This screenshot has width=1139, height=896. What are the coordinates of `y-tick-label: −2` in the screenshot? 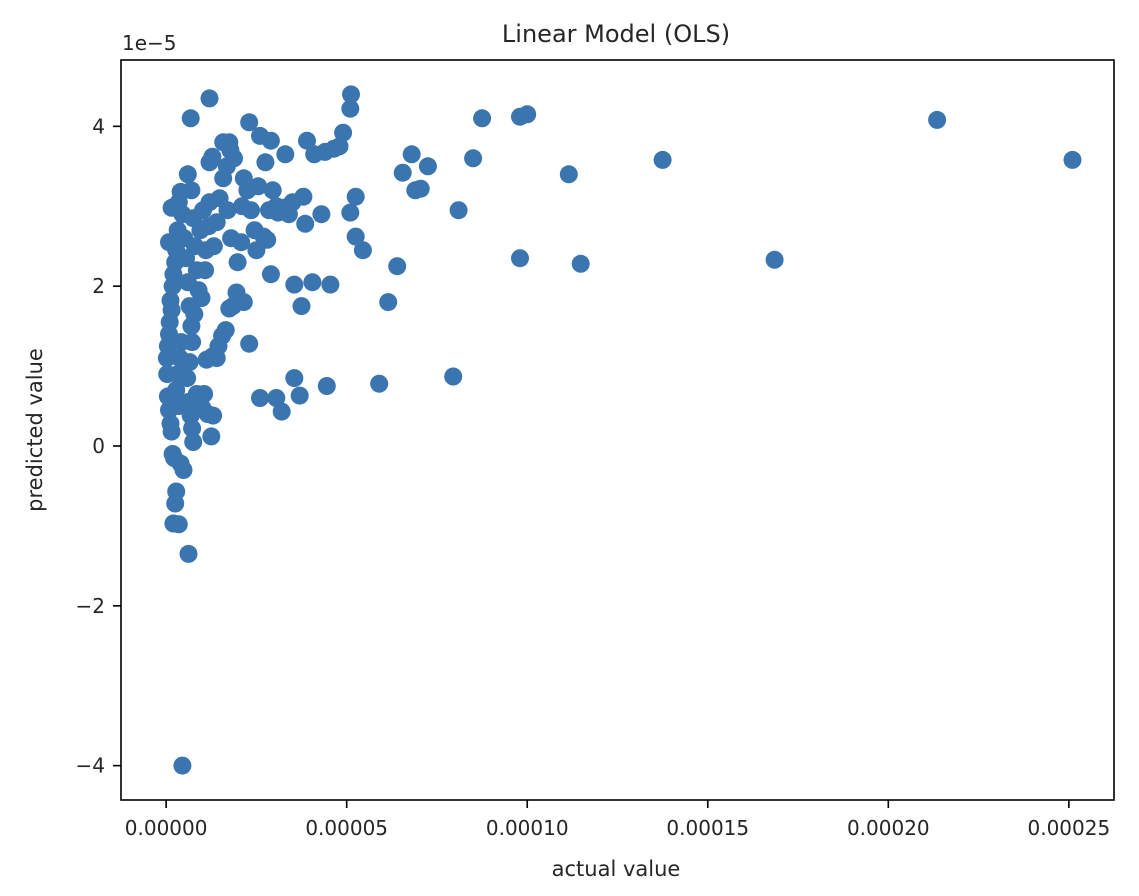 It's located at (90, 606).